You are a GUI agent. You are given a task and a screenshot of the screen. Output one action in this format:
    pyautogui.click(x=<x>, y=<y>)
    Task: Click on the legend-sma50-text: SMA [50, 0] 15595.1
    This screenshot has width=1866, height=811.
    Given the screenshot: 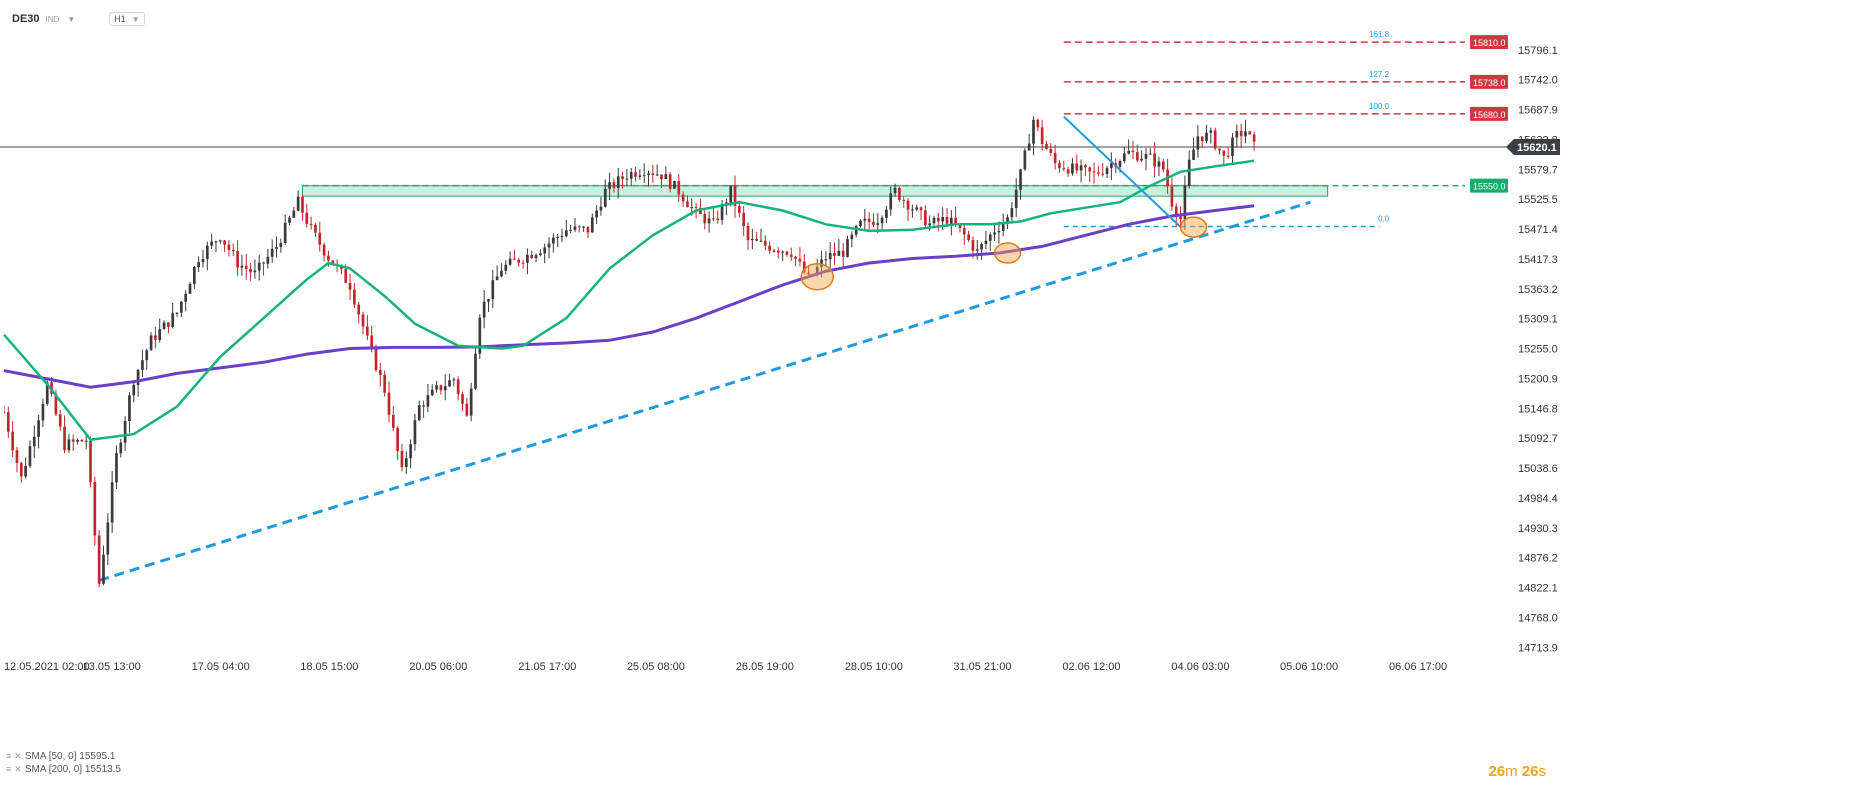 What is the action you would take?
    pyautogui.click(x=70, y=756)
    